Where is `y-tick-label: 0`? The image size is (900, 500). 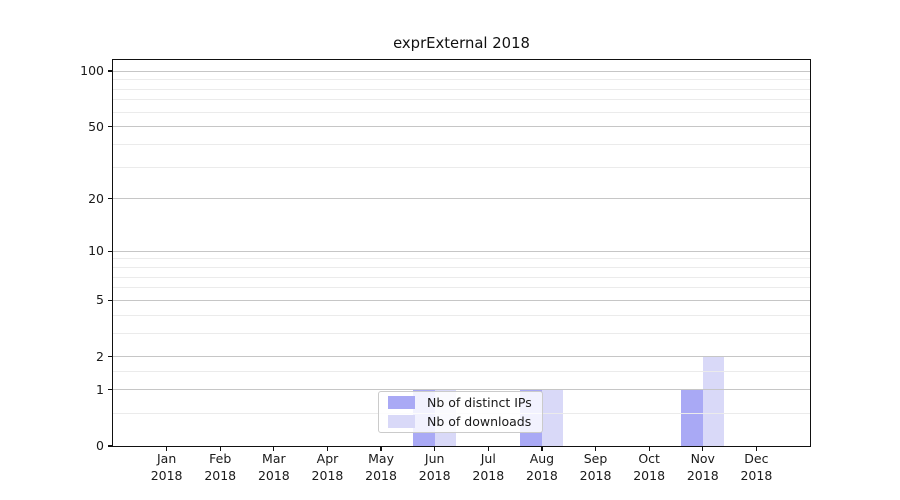 y-tick-label: 0 is located at coordinates (100, 445).